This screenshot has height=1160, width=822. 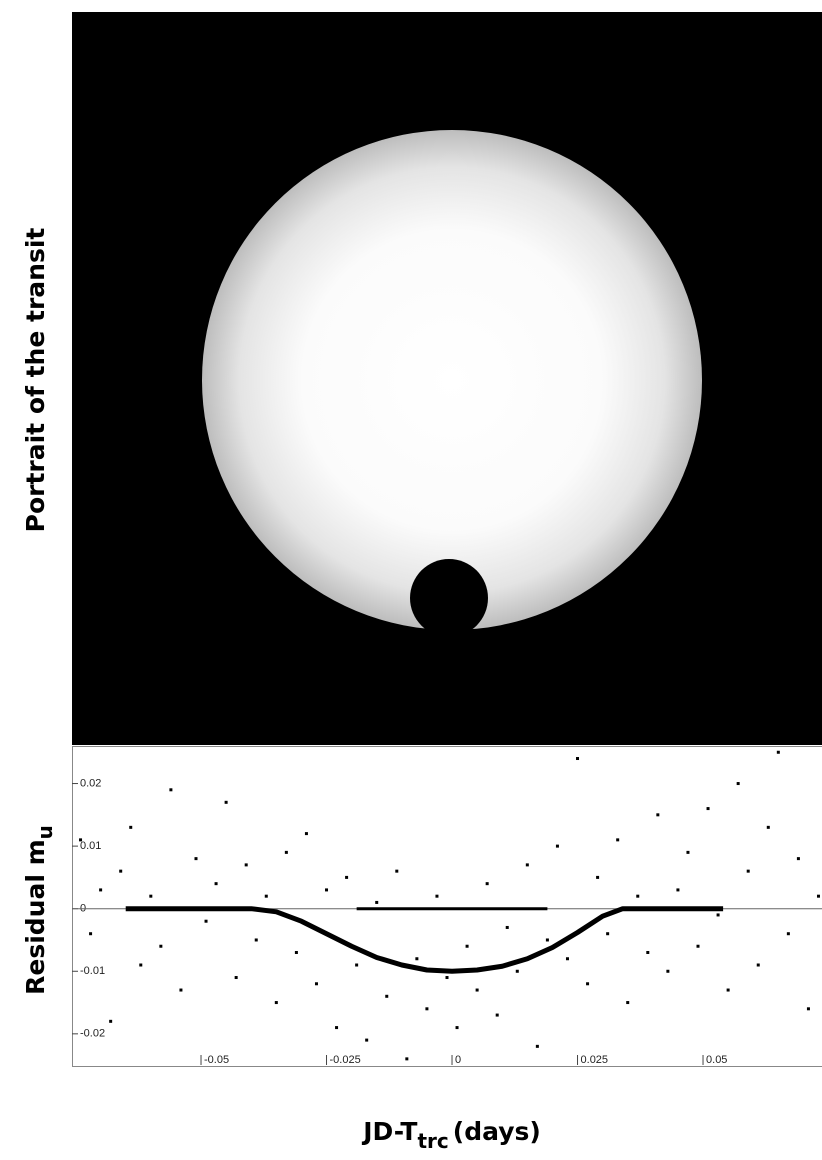 I want to click on y-tick-label: 0.02, so click(x=90, y=783).